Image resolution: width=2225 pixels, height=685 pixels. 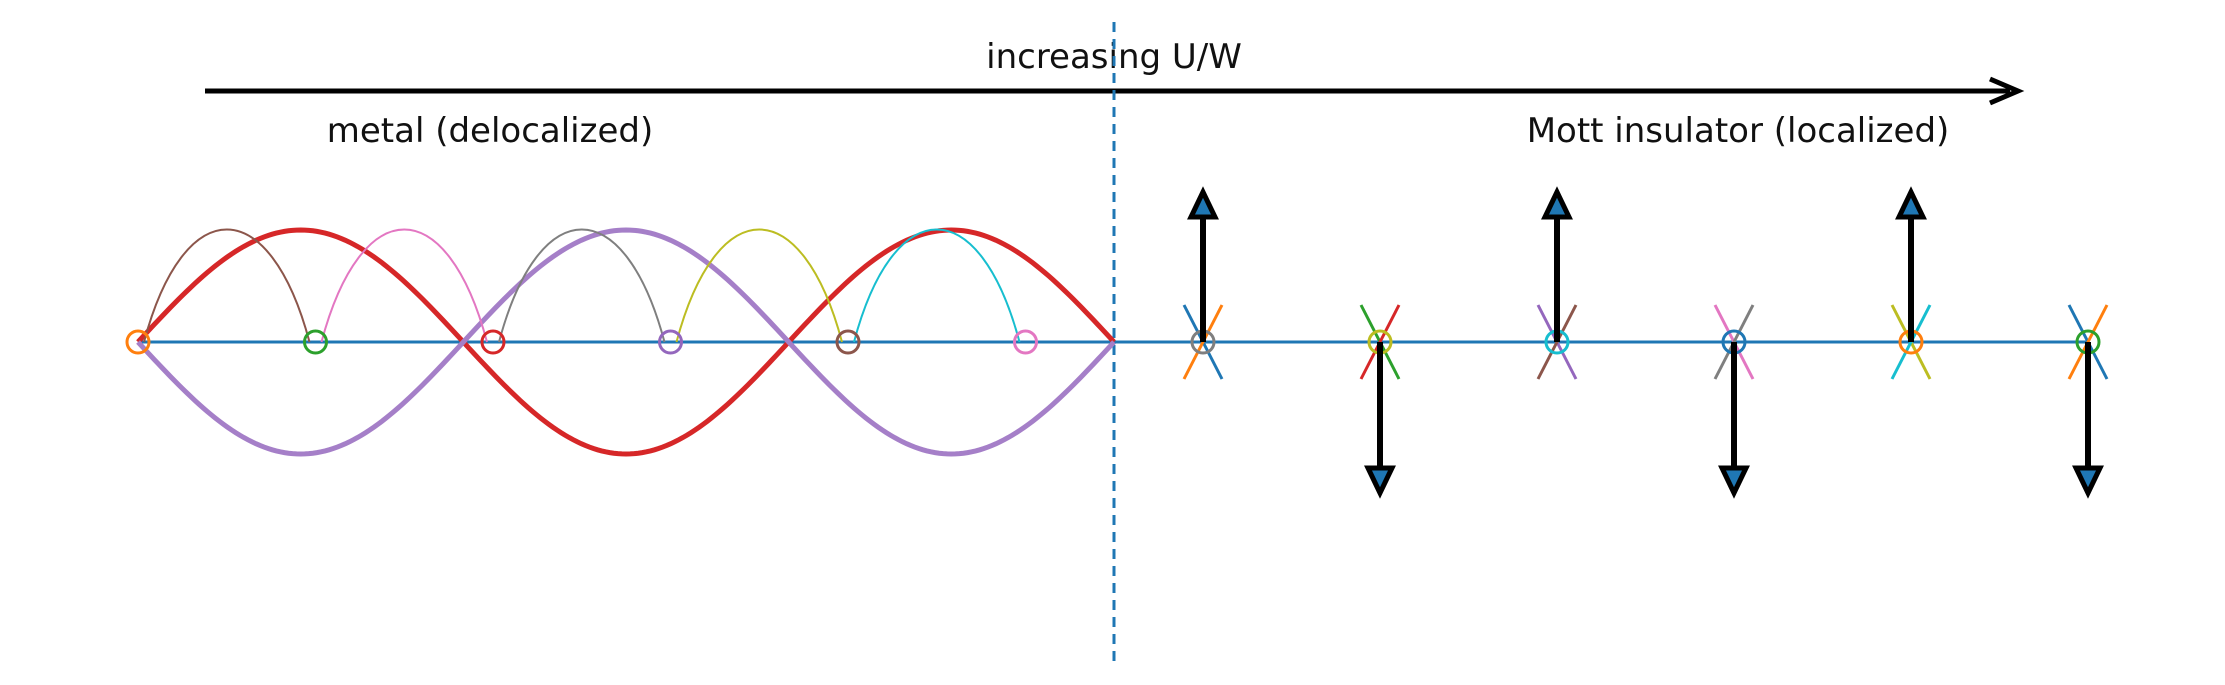 I want to click on right-arrow-icon, so click(x=2007, y=91).